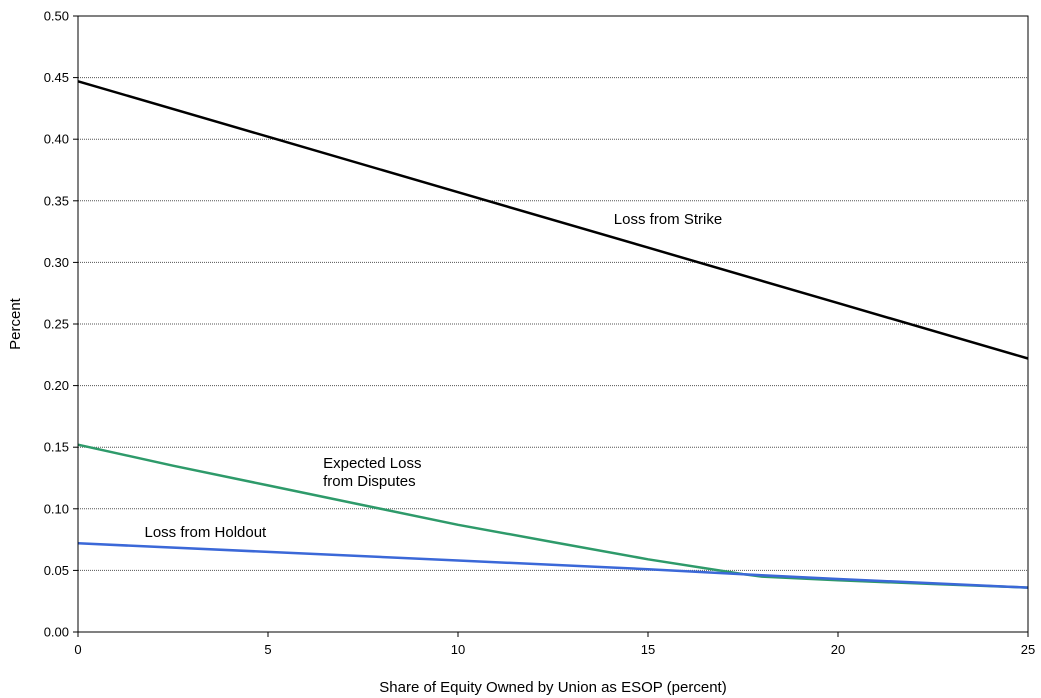 The image size is (1041, 698). Describe the element at coordinates (56, 508) in the screenshot. I see `y-tick-label: 0.10` at that location.